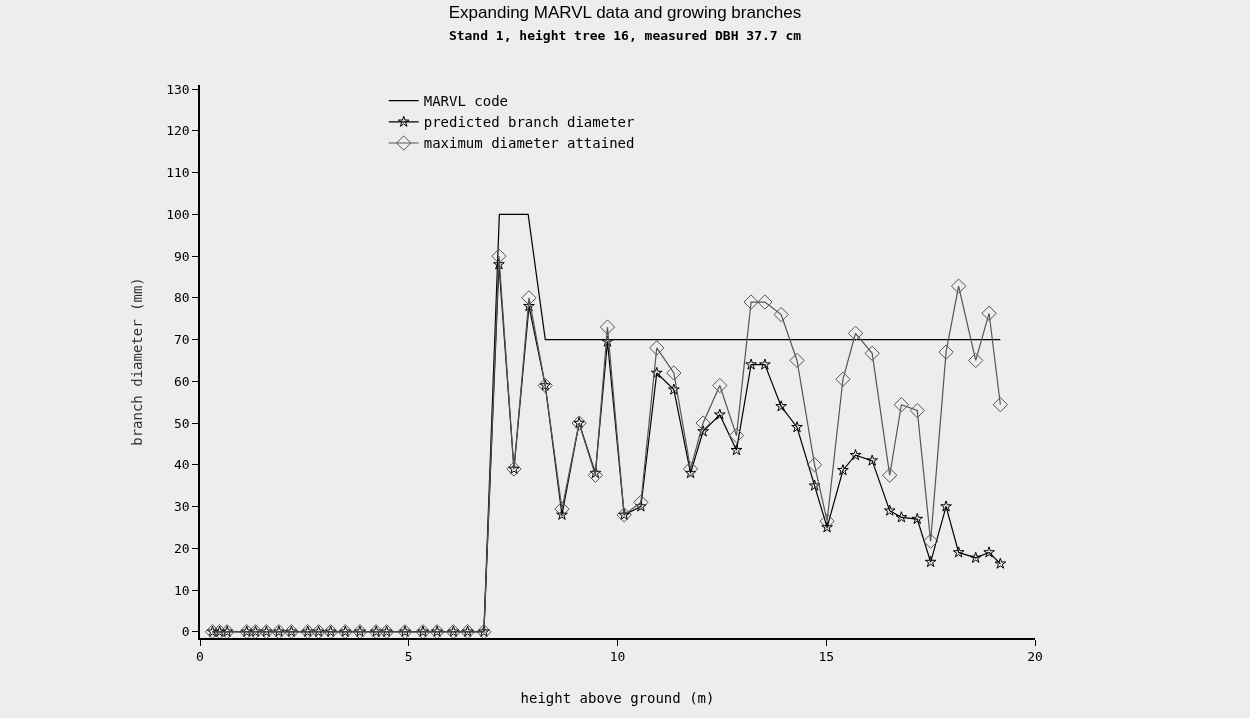 This screenshot has height=718, width=1250. Describe the element at coordinates (617, 698) in the screenshot. I see `x-axis-title: height above ground (m)` at that location.